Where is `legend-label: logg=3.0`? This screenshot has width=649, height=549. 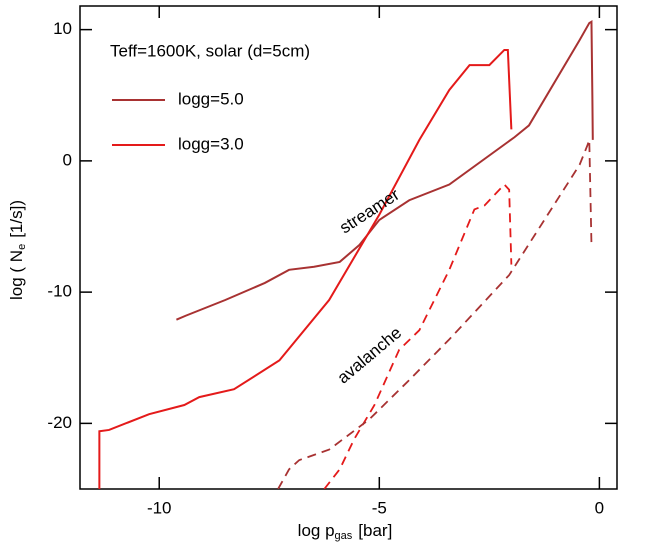
legend-label: logg=3.0 is located at coordinates (211, 143).